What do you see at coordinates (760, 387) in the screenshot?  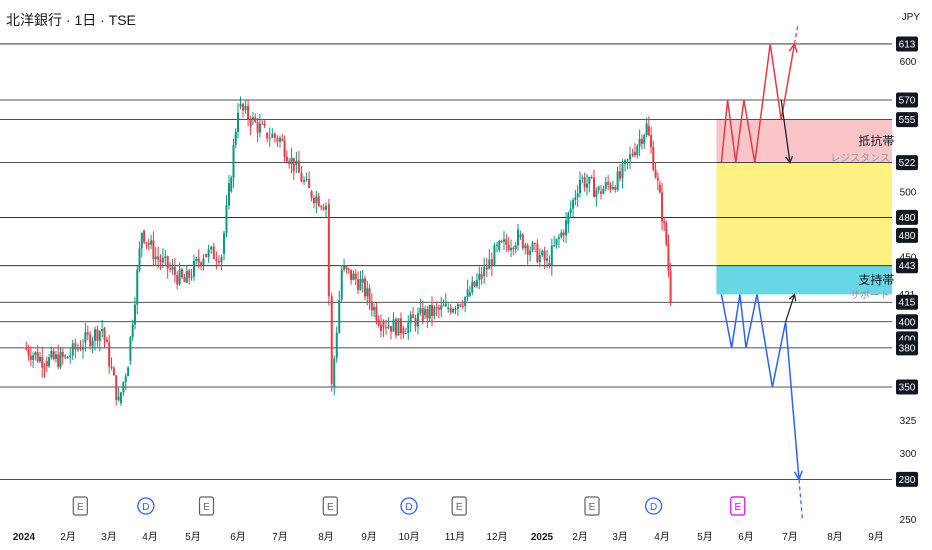 I see `scenario-down-path` at bounding box center [760, 387].